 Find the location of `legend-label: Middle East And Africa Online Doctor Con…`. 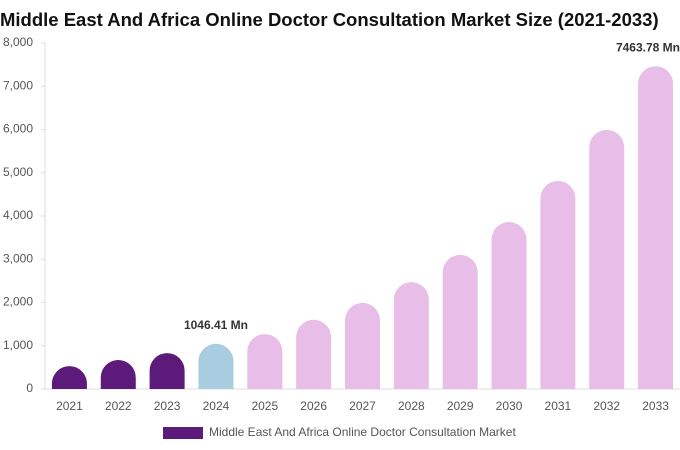

legend-label: Middle East And Africa Online Doctor Con… is located at coordinates (362, 432).